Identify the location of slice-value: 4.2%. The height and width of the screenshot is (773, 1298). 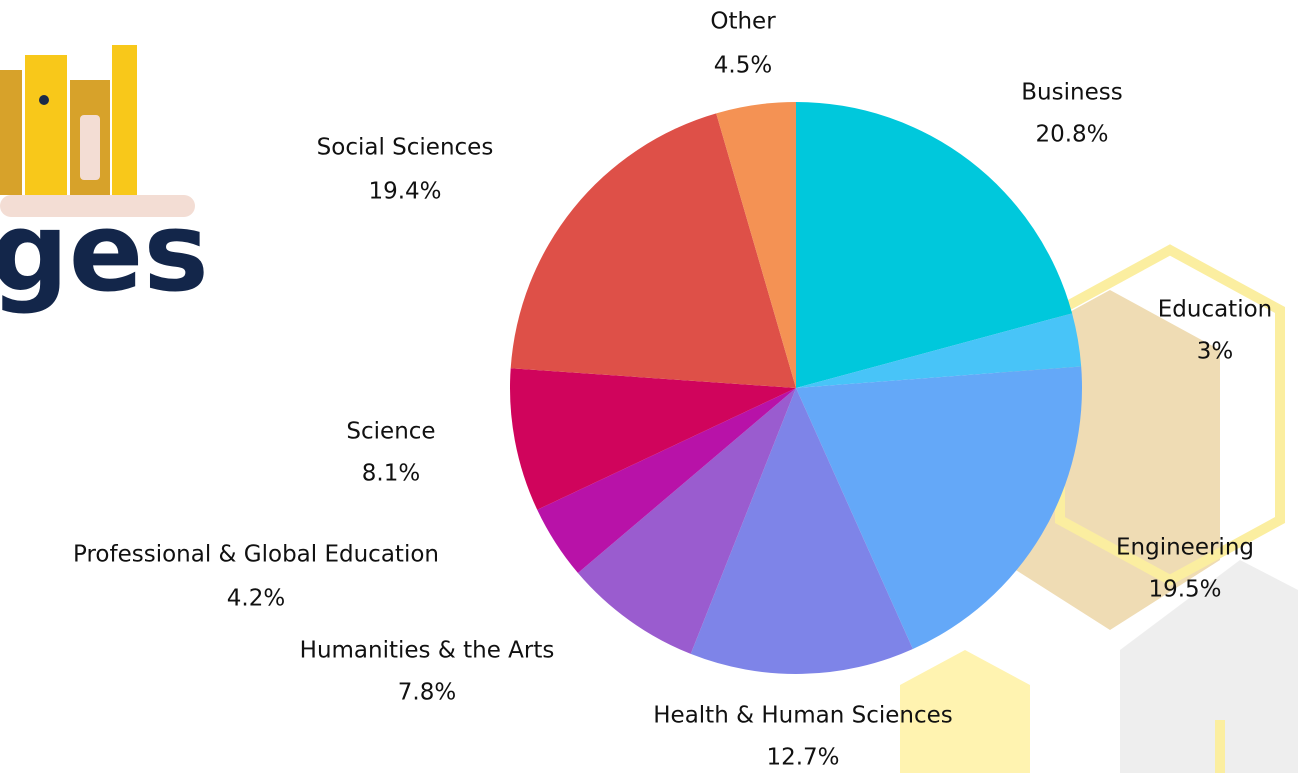
(256, 599).